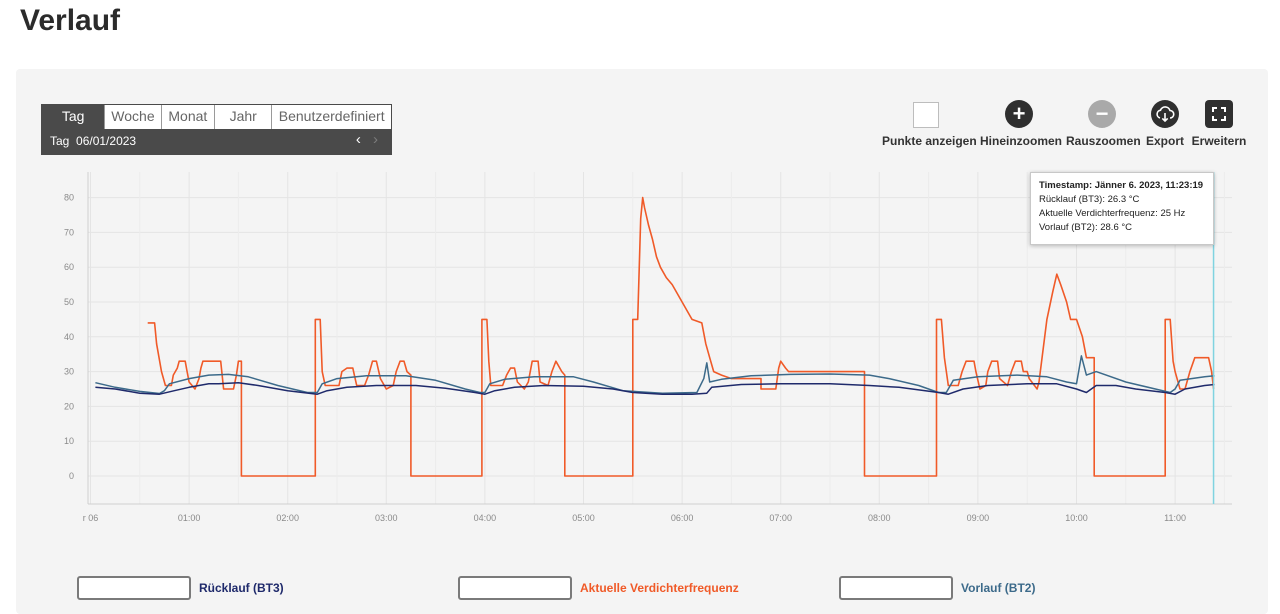 The width and height of the screenshot is (1280, 614). I want to click on y-tick-label: 0, so click(71, 476).